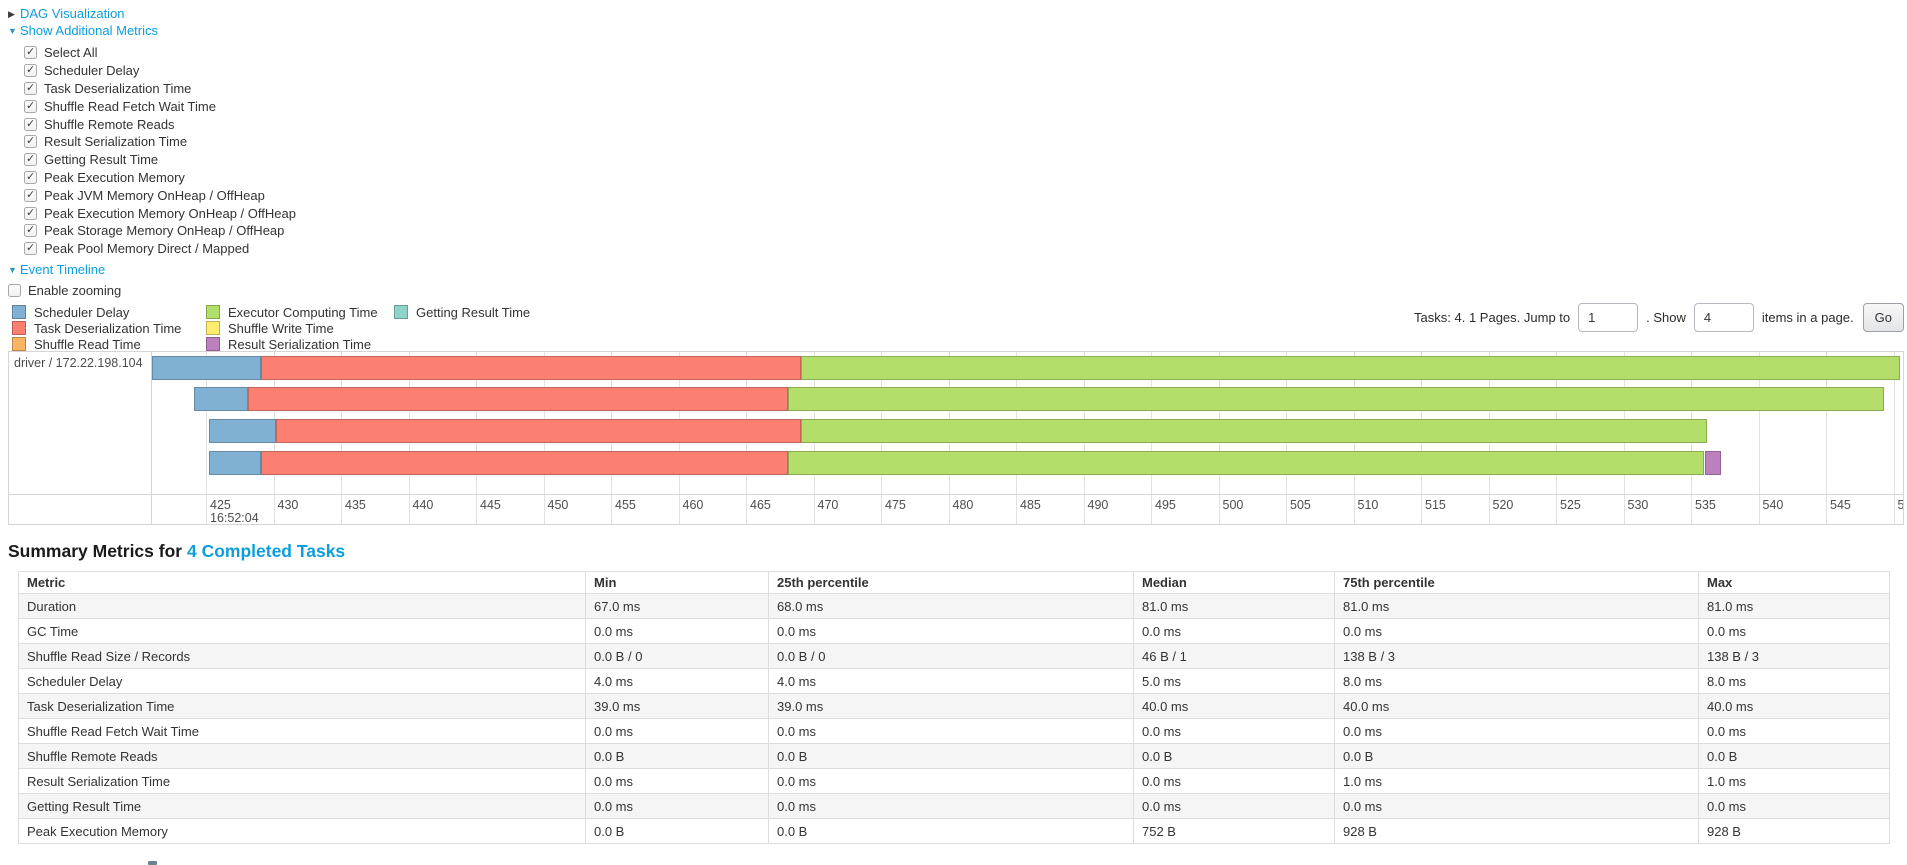  I want to click on metric-value-cell: 39.0 ms, so click(951, 706).